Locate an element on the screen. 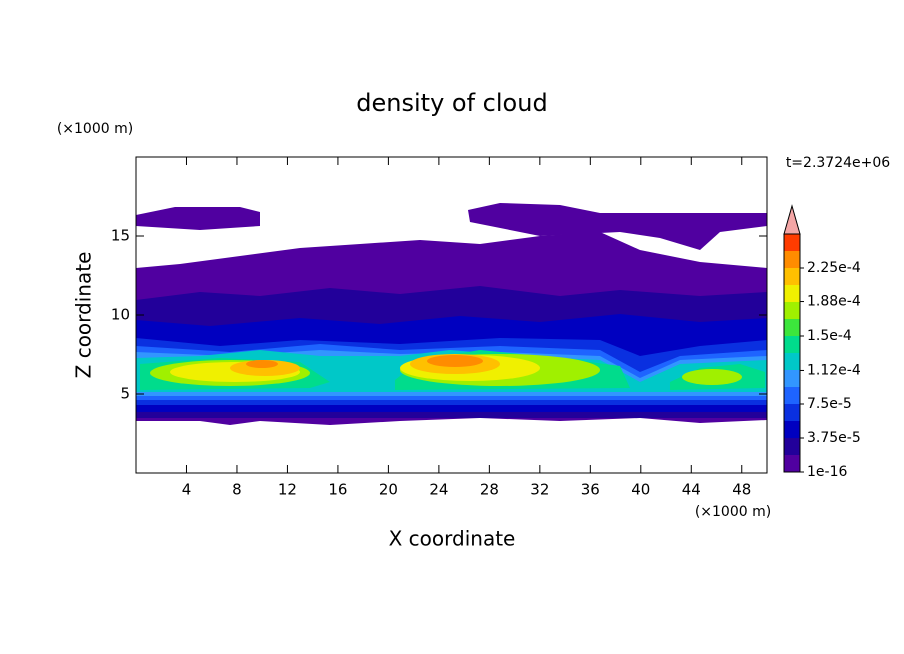 The height and width of the screenshot is (654, 904). x-axis-label: X coordinate is located at coordinates (452, 539).